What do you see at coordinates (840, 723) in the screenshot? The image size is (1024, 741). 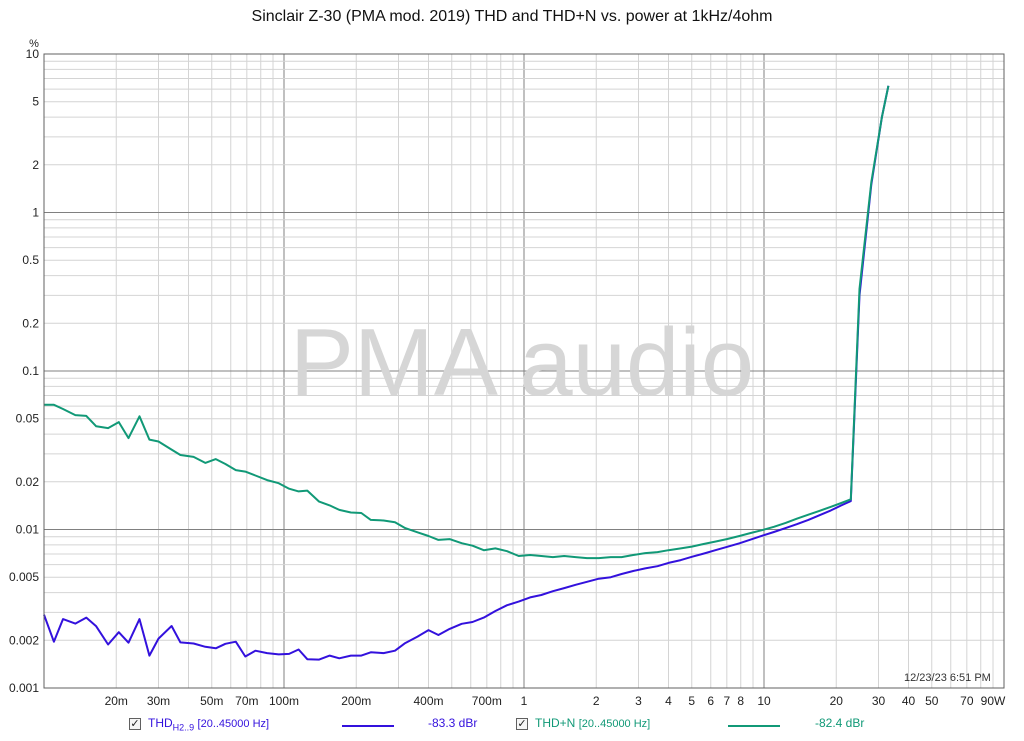 I see `legend-thdn-value: -82.4 dBr` at bounding box center [840, 723].